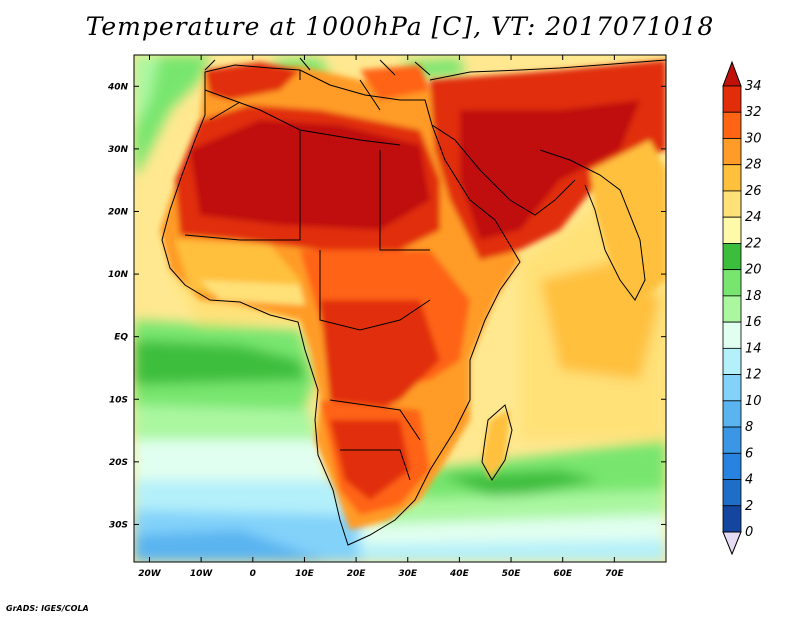  What do you see at coordinates (459, 574) in the screenshot?
I see `lon-tick-label: 40E` at bounding box center [459, 574].